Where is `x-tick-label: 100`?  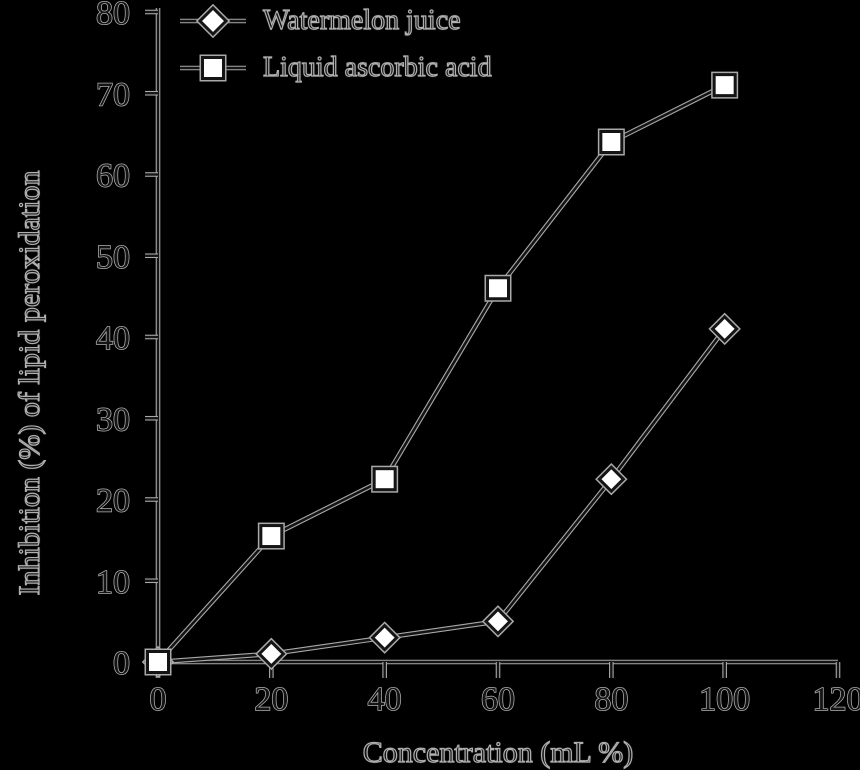 x-tick-label: 100 is located at coordinates (724, 699).